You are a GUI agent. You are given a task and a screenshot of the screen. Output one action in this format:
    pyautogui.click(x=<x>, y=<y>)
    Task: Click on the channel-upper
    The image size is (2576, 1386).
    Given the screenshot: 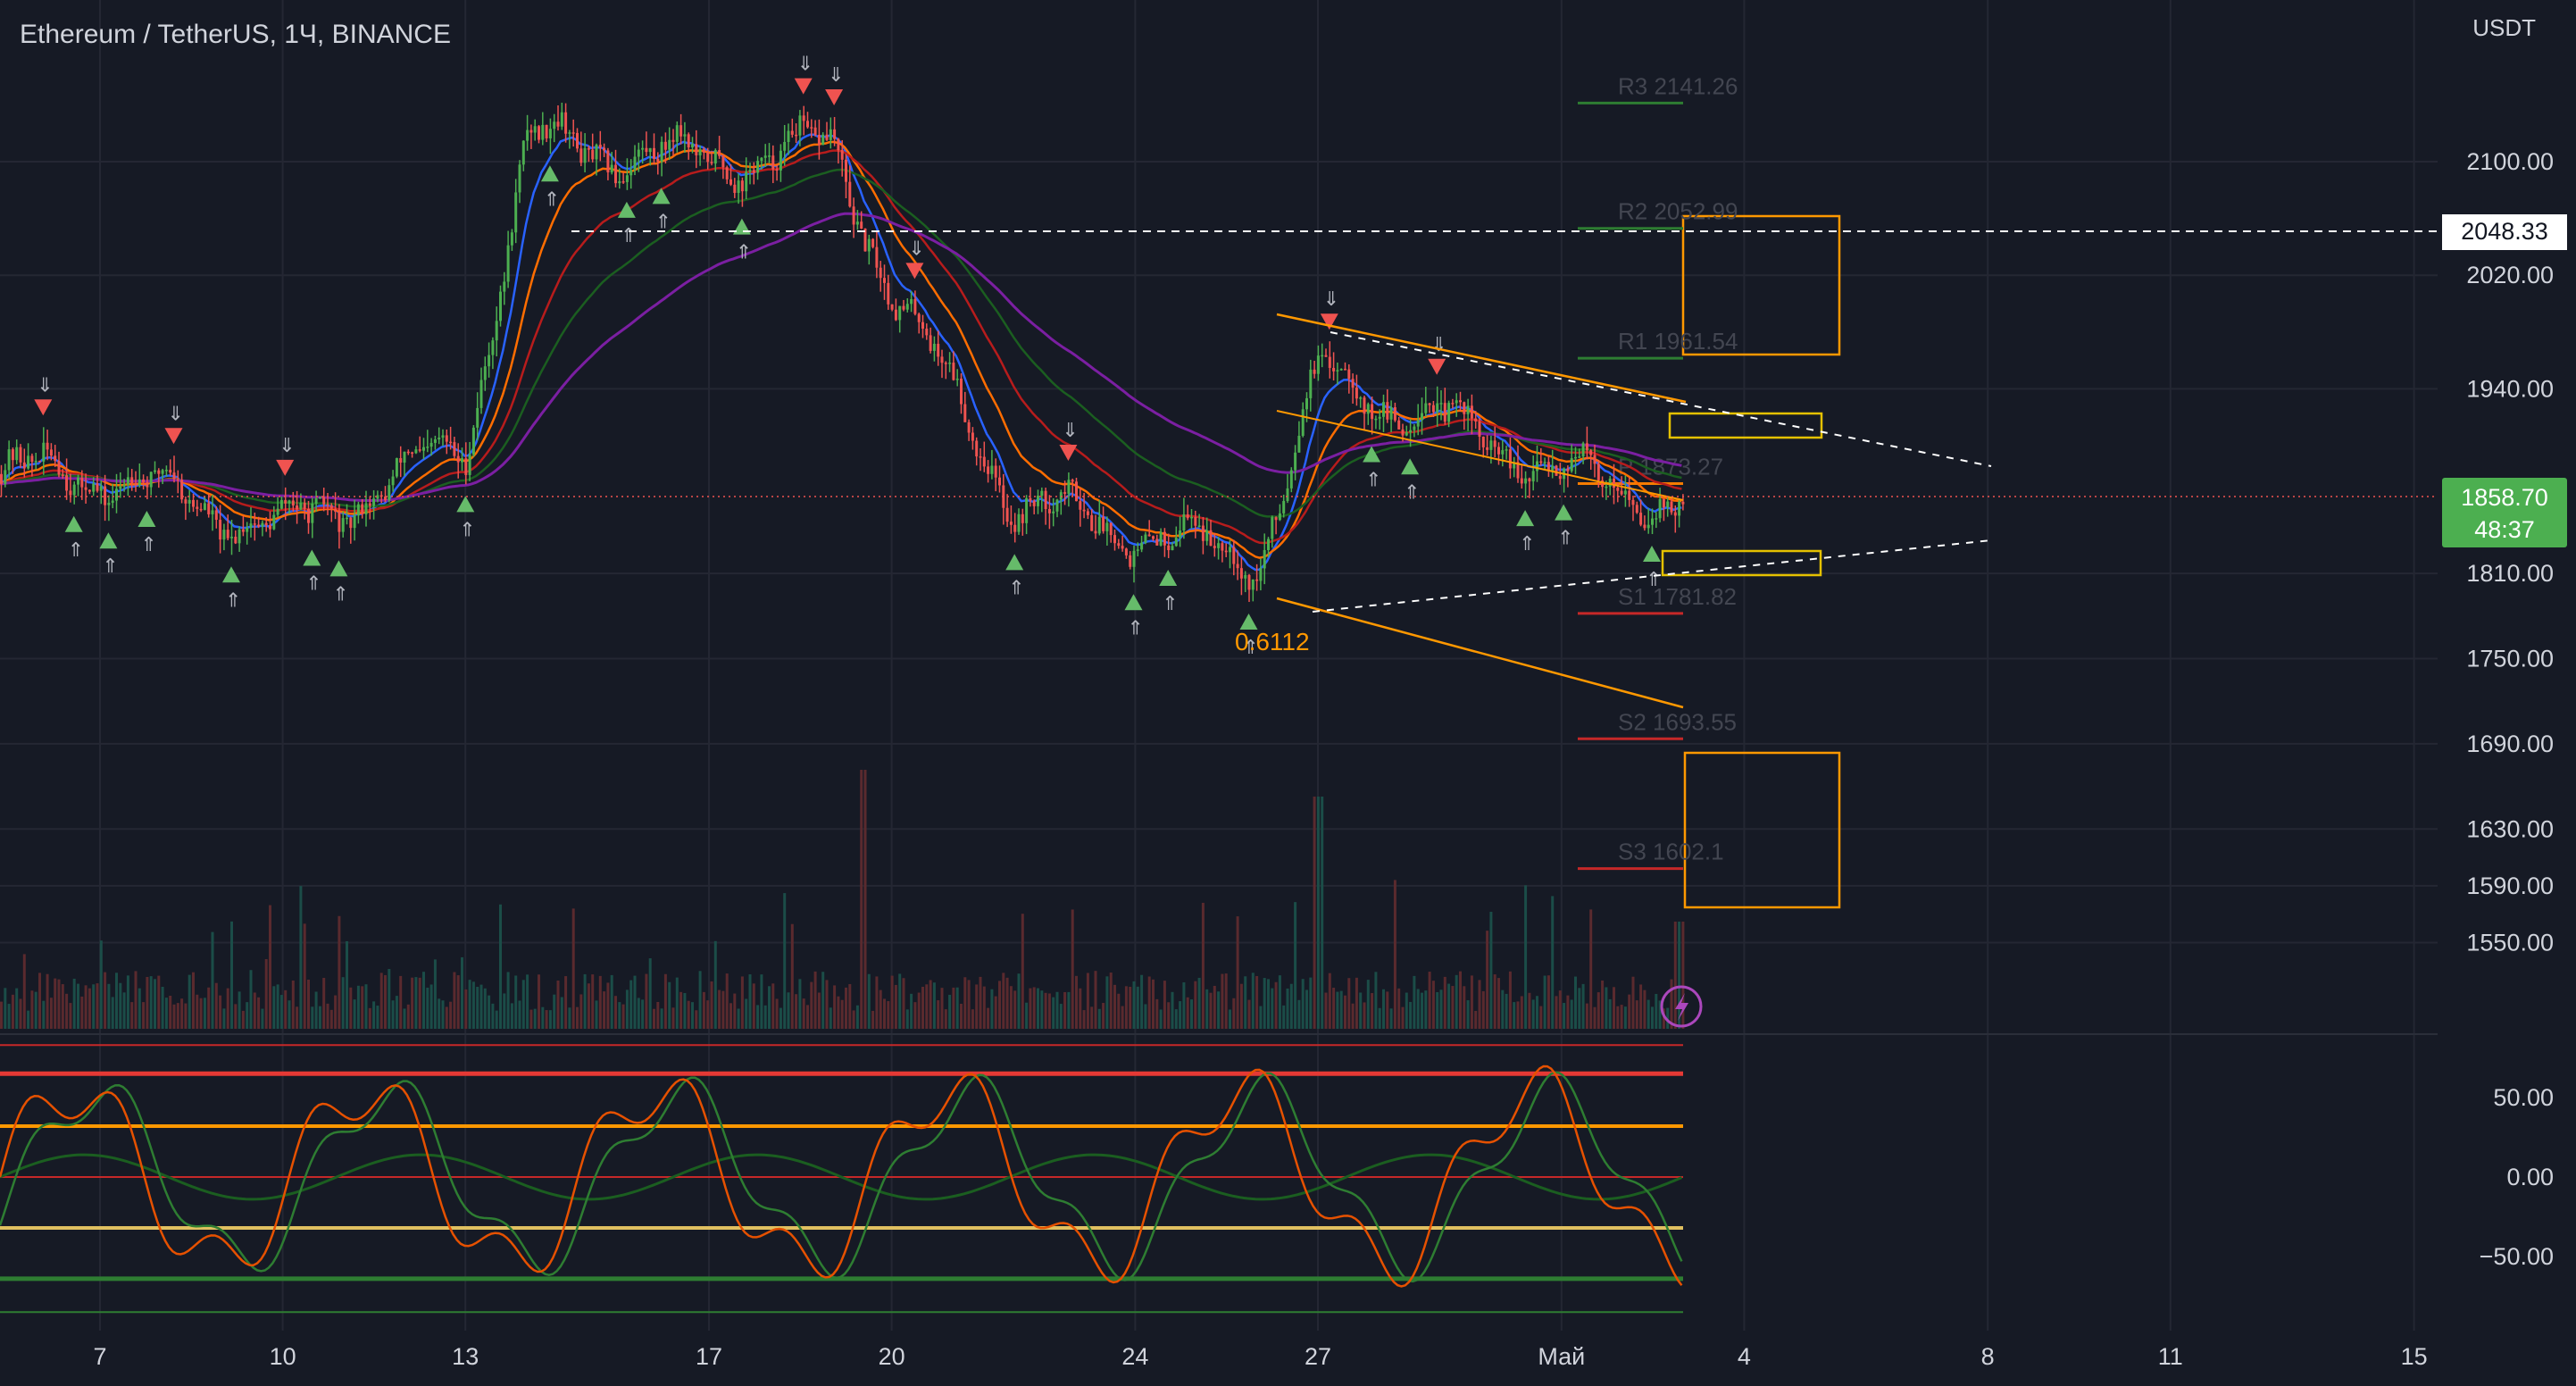 What is the action you would take?
    pyautogui.click(x=1481, y=358)
    